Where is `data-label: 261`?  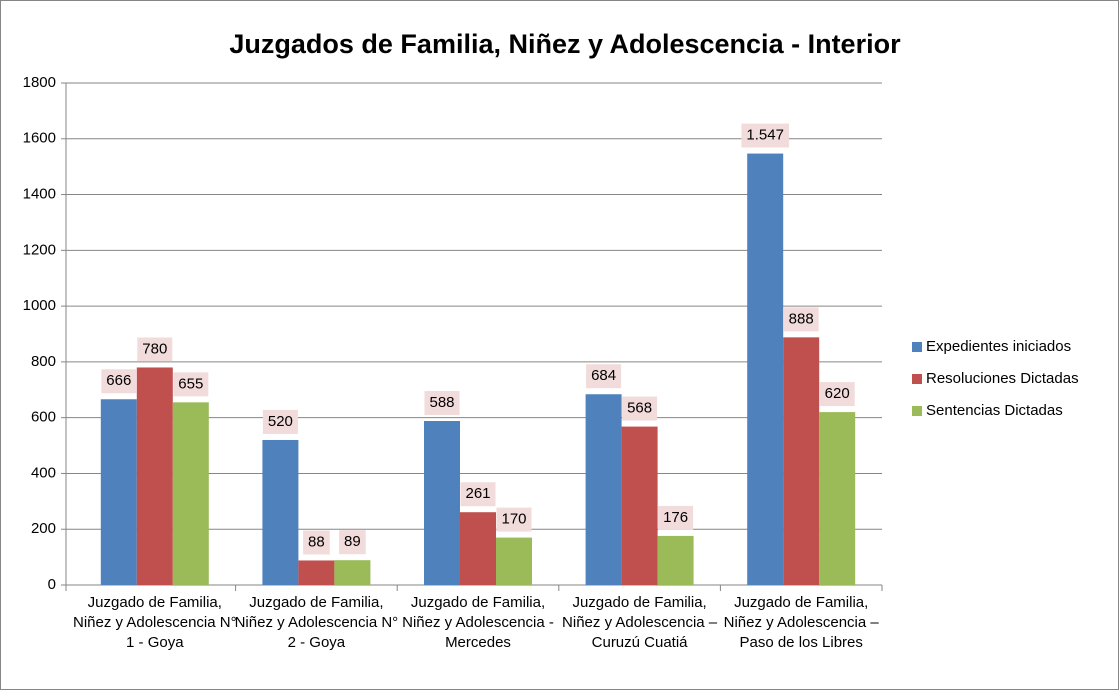
data-label: 261 is located at coordinates (477, 493).